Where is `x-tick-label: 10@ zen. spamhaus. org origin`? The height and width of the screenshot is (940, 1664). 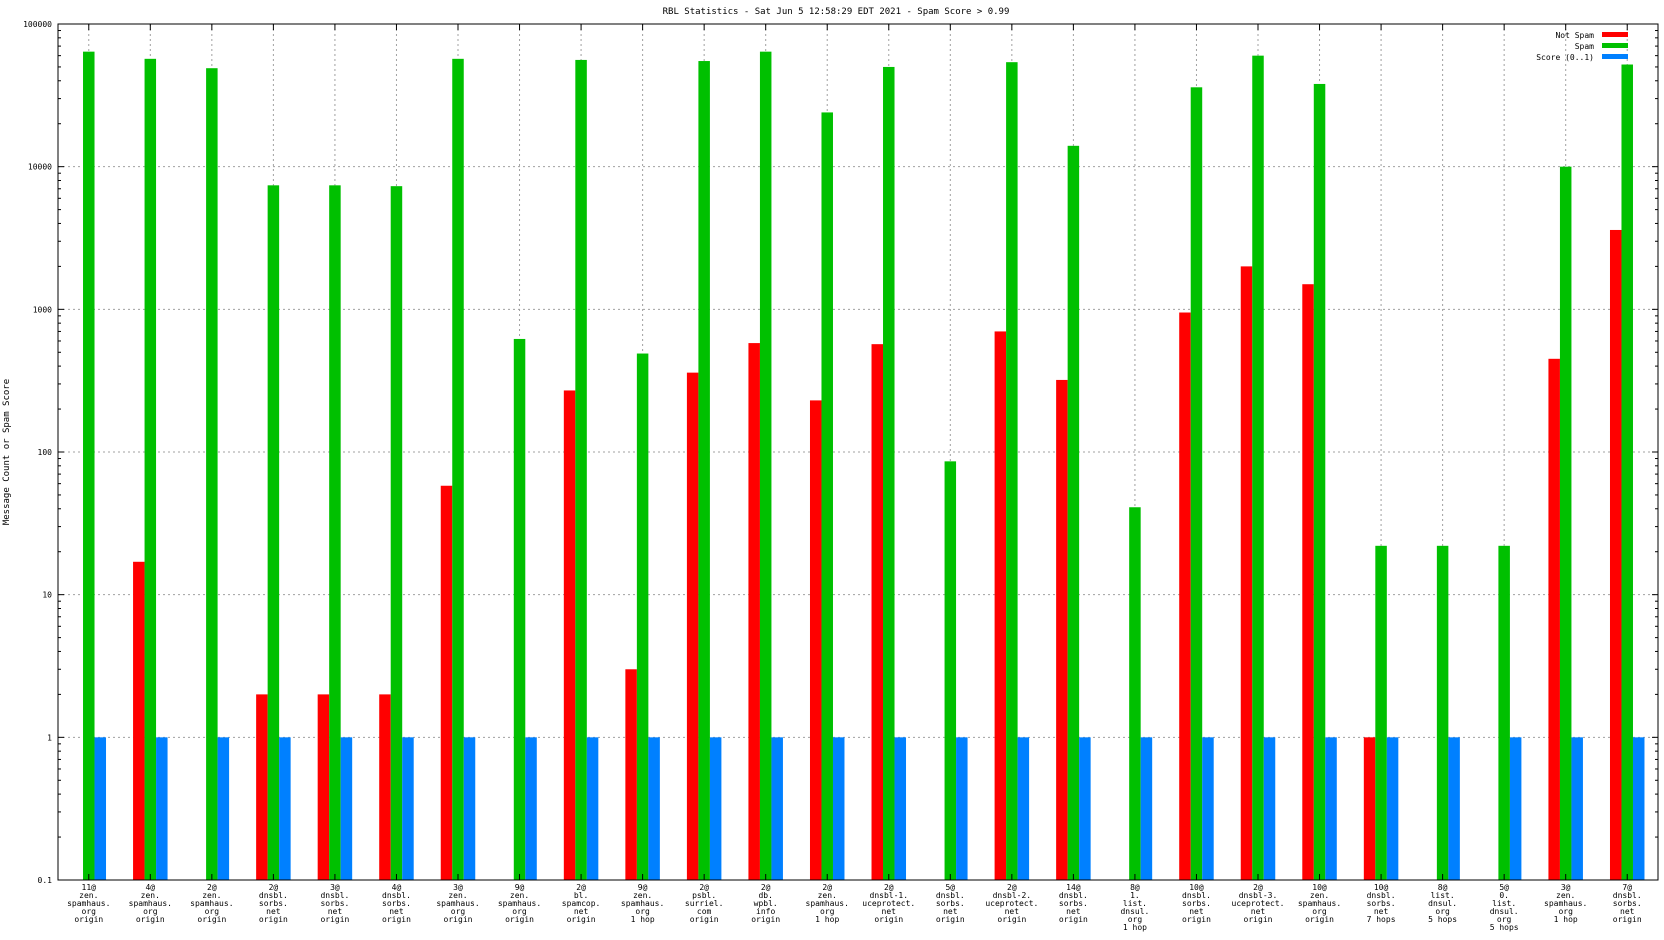
x-tick-label: 10@ zen. spamhaus. org origin is located at coordinates (1319, 903).